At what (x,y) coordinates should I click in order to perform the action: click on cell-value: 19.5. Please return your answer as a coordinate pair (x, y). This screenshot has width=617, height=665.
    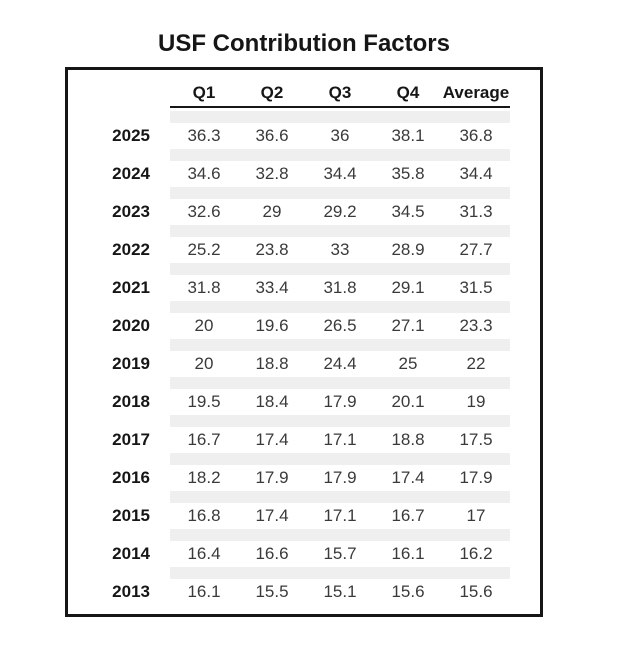
    Looking at the image, I should click on (204, 401).